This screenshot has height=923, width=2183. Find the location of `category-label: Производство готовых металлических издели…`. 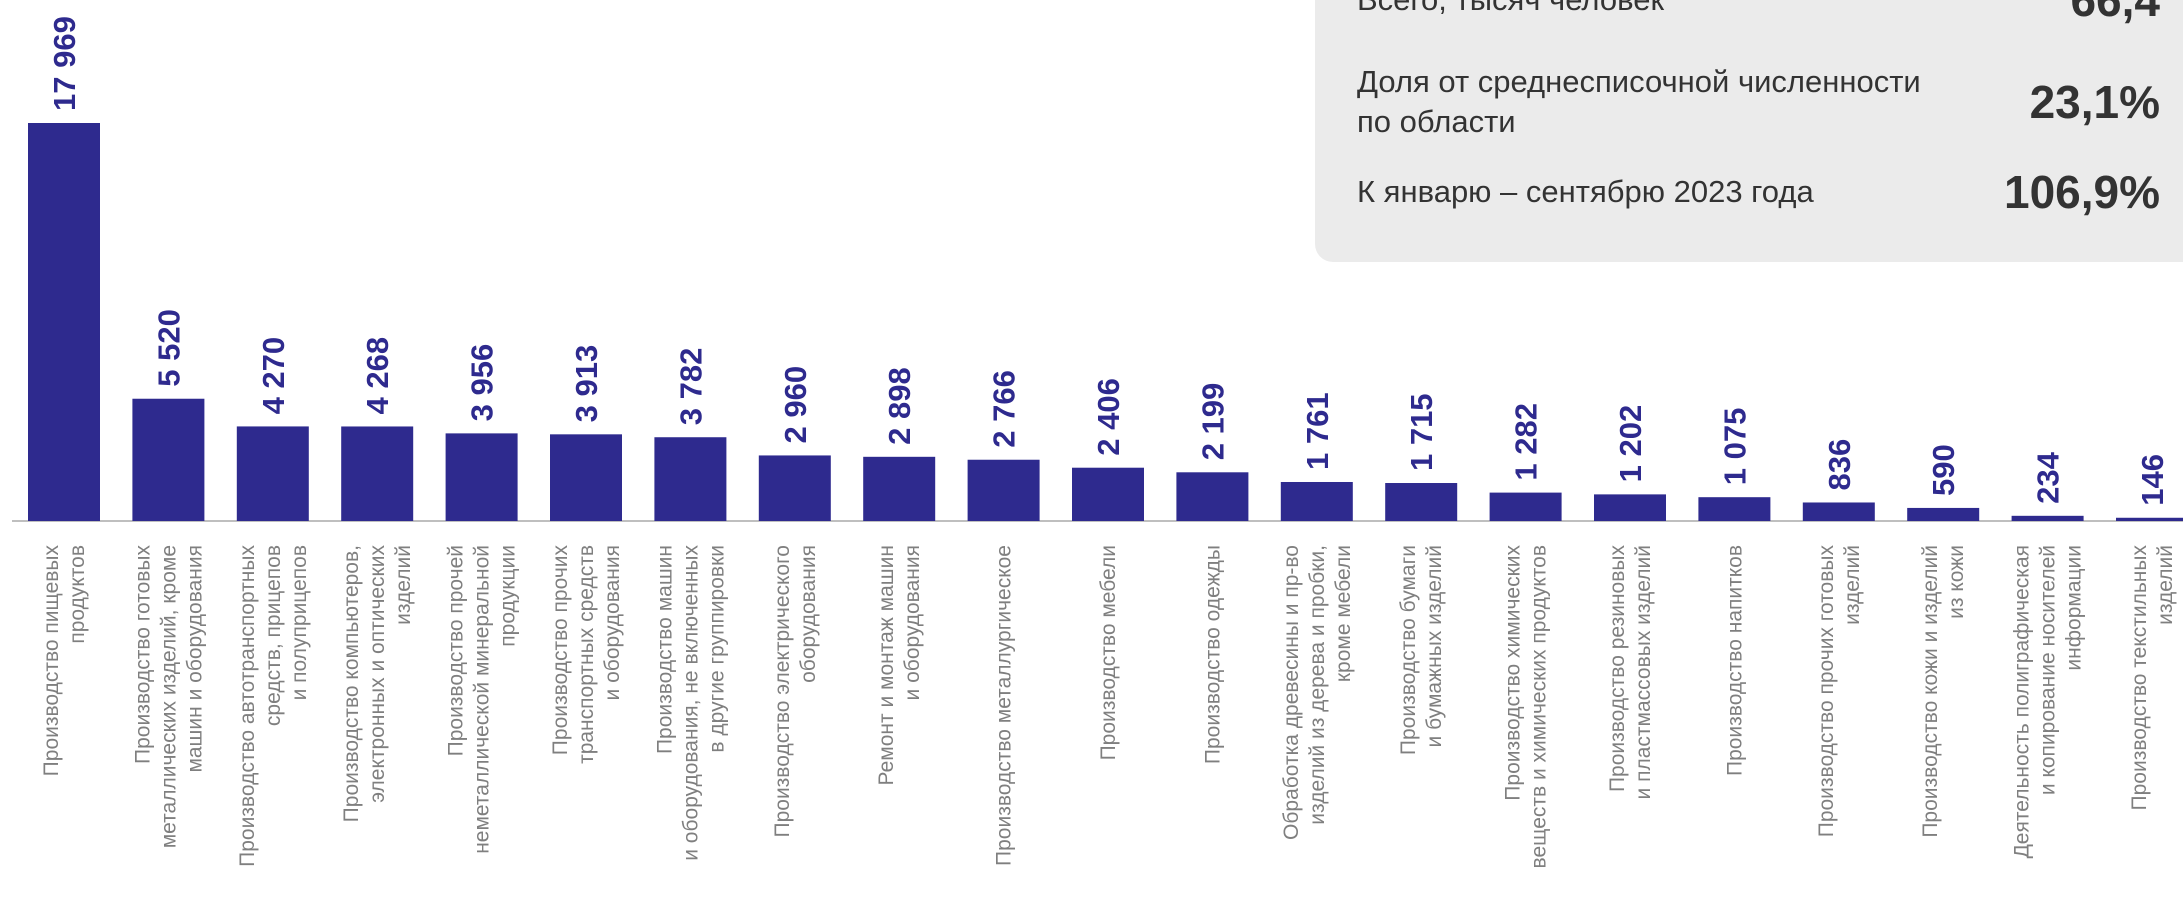

category-label: Производство готовых металлических издели… is located at coordinates (168, 697).